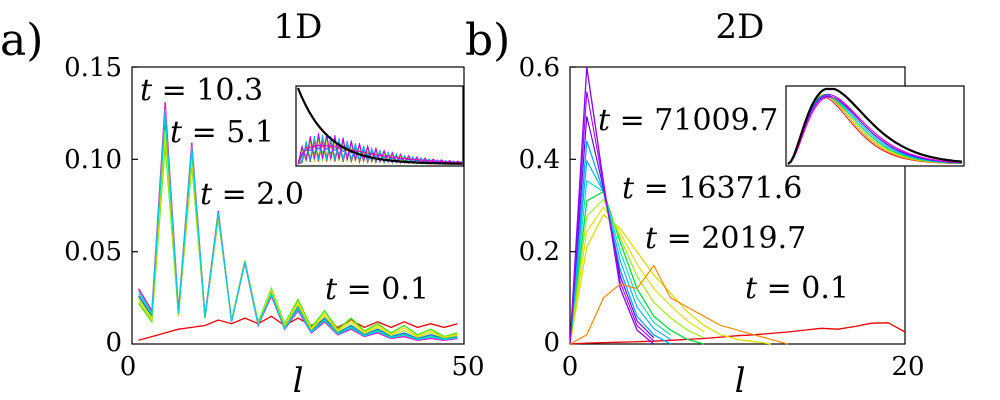 Image resolution: width=1000 pixels, height=400 pixels. I want to click on inset-2d, so click(875, 126).